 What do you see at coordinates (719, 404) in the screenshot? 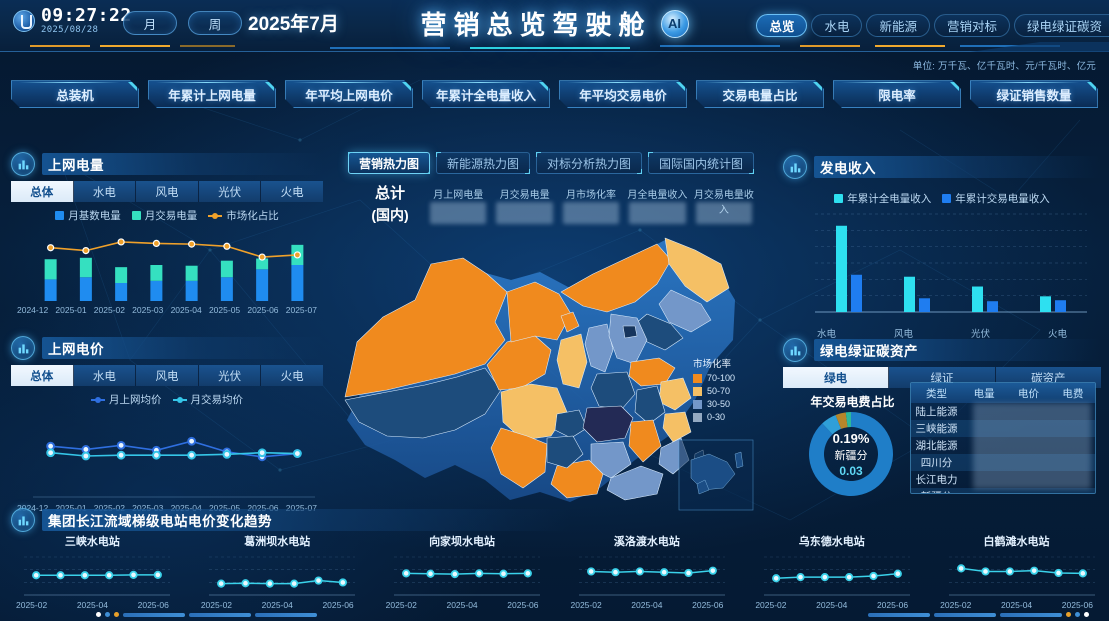
I see `map-legend-label-30-50: 30-50` at bounding box center [719, 404].